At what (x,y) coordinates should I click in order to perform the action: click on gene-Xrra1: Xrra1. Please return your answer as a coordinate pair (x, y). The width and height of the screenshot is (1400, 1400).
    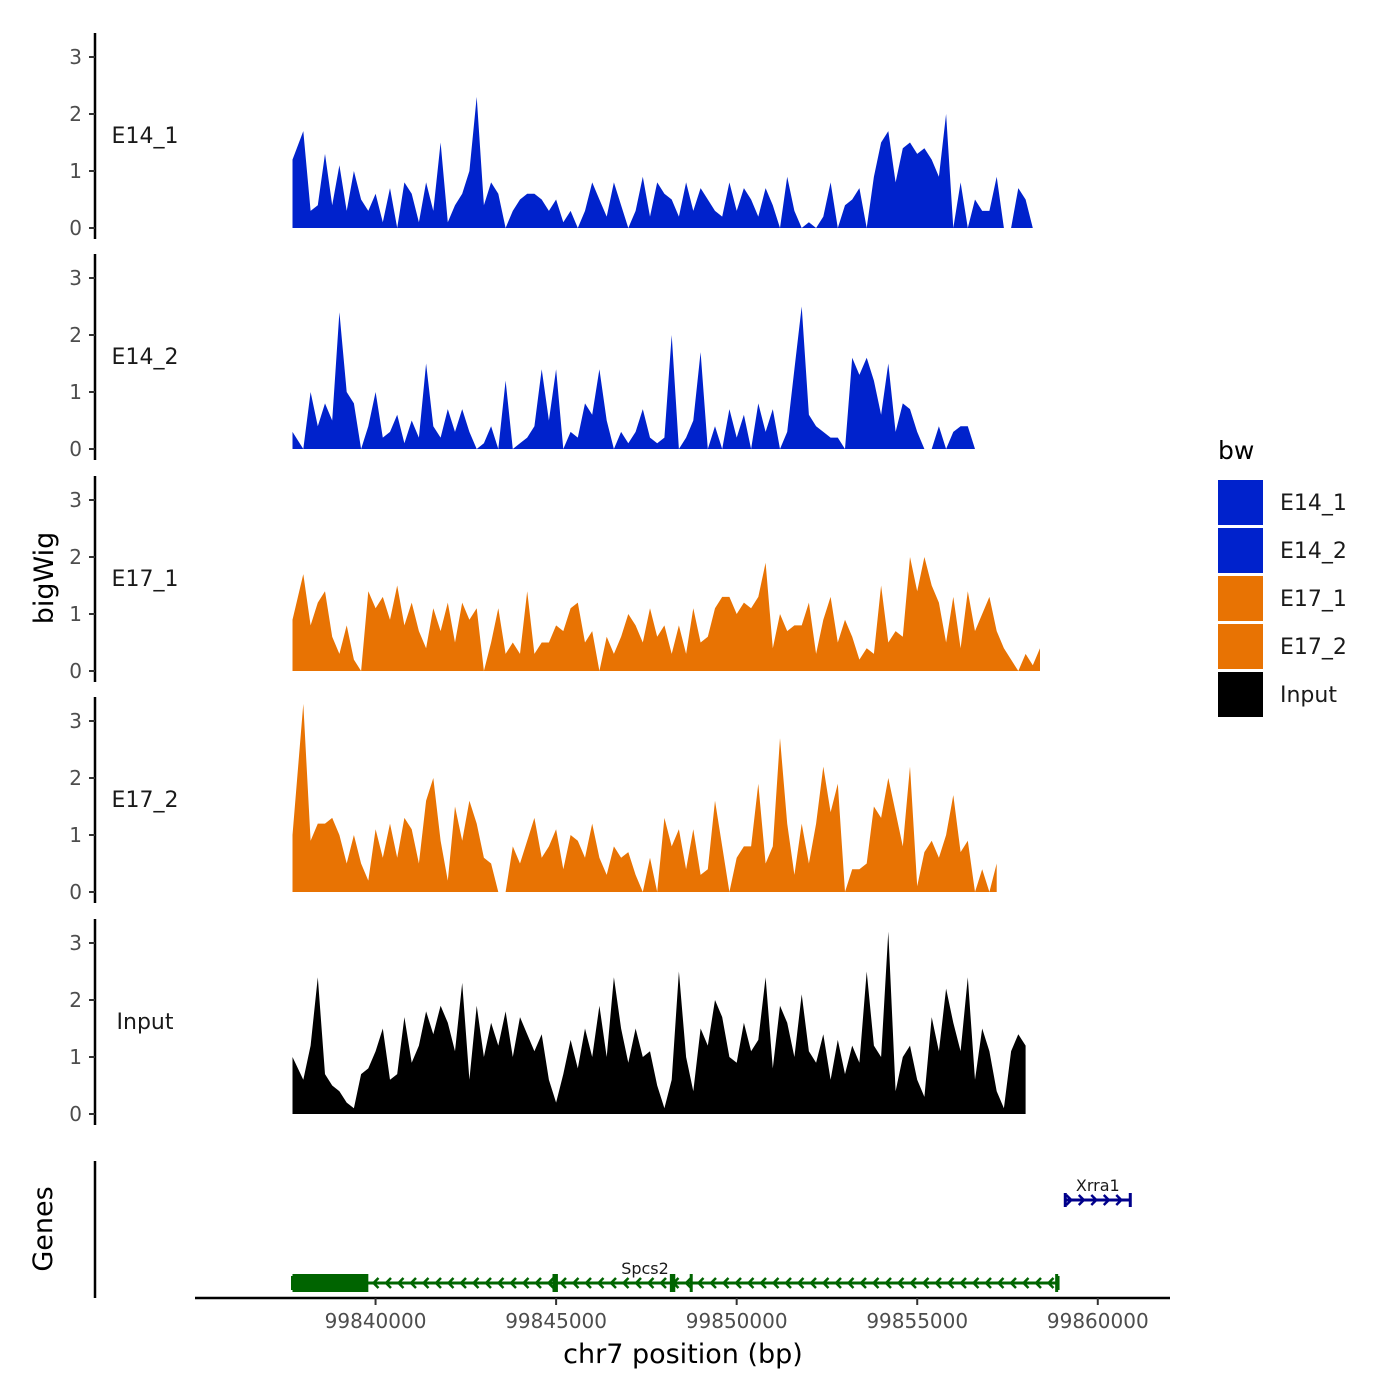
    Looking at the image, I should click on (1097, 1191).